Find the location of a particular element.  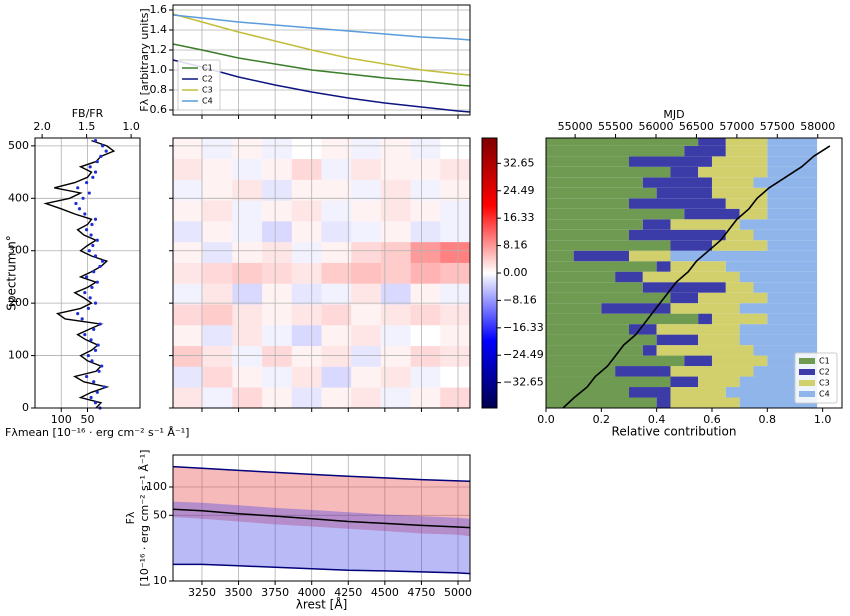

y-tick-label: 1.6 is located at coordinates (159, 9).